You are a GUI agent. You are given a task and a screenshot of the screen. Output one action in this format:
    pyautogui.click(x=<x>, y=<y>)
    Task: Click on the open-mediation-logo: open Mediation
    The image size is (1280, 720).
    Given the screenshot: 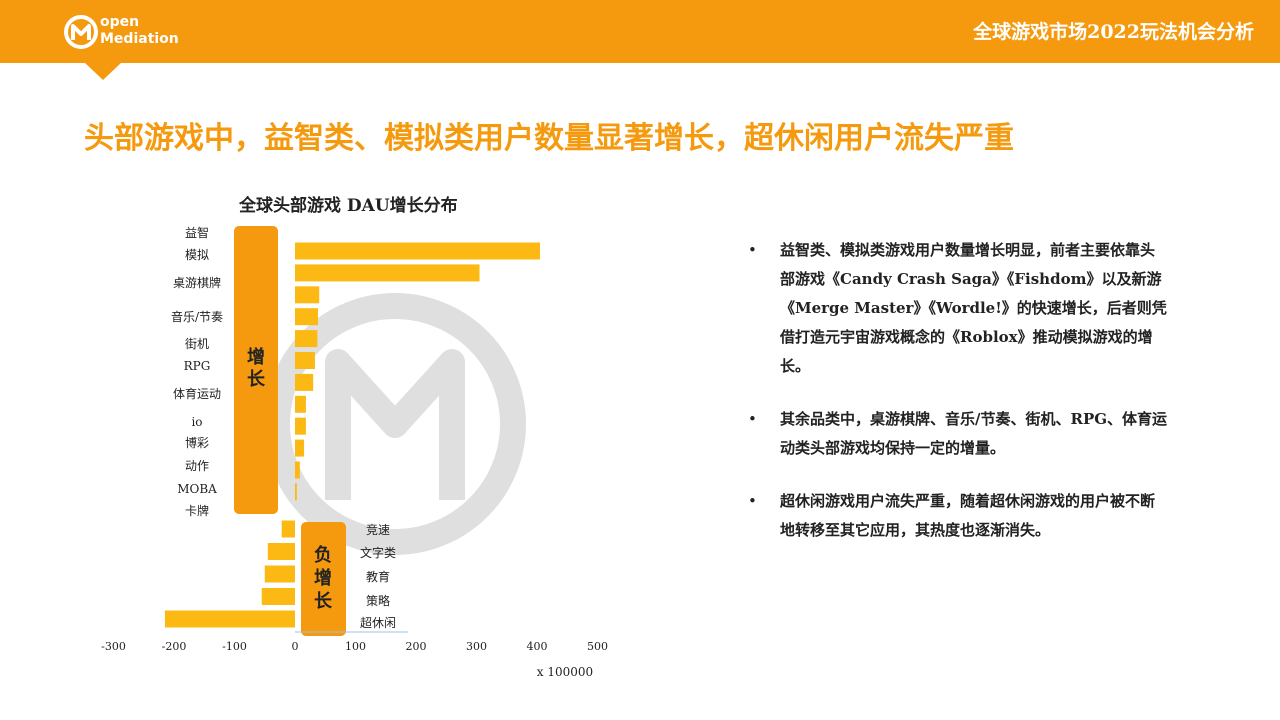 What is the action you would take?
    pyautogui.click(x=127, y=33)
    